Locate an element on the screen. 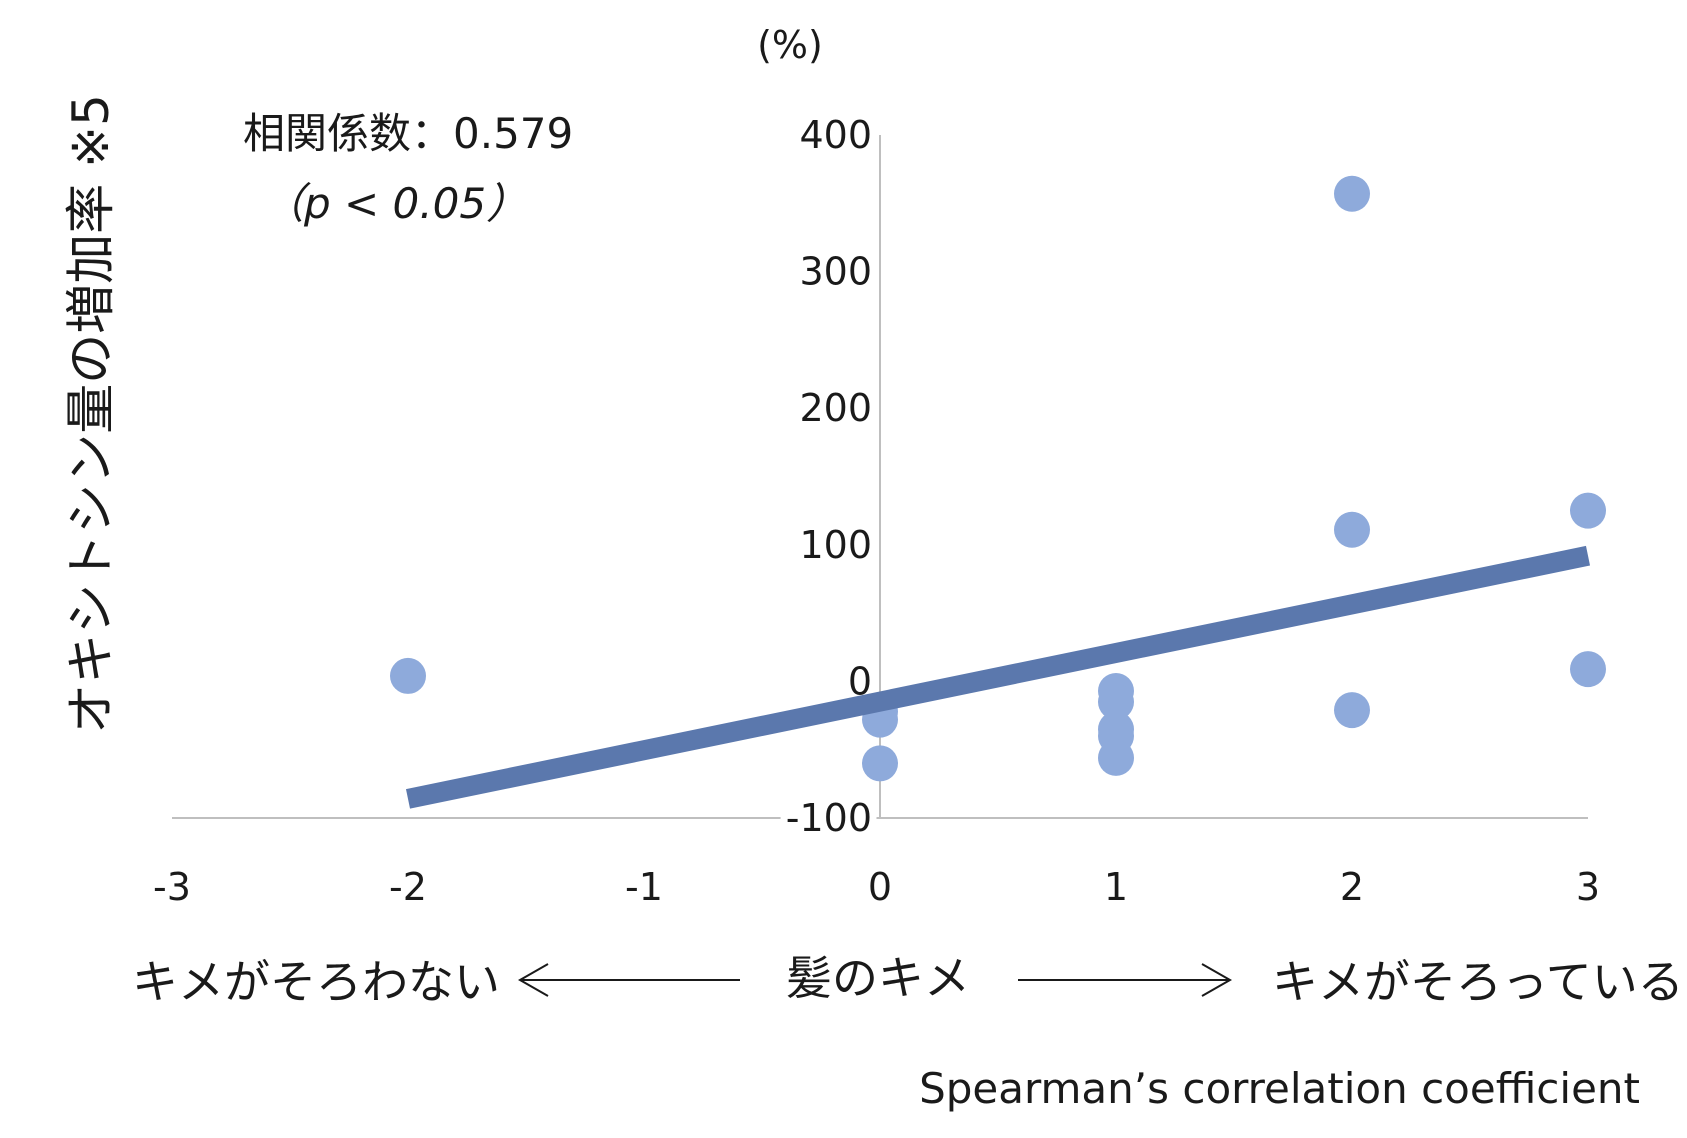 This screenshot has width=1687, height=1138. x-axis-right-label: キメがそろっている is located at coordinates (1478, 982).